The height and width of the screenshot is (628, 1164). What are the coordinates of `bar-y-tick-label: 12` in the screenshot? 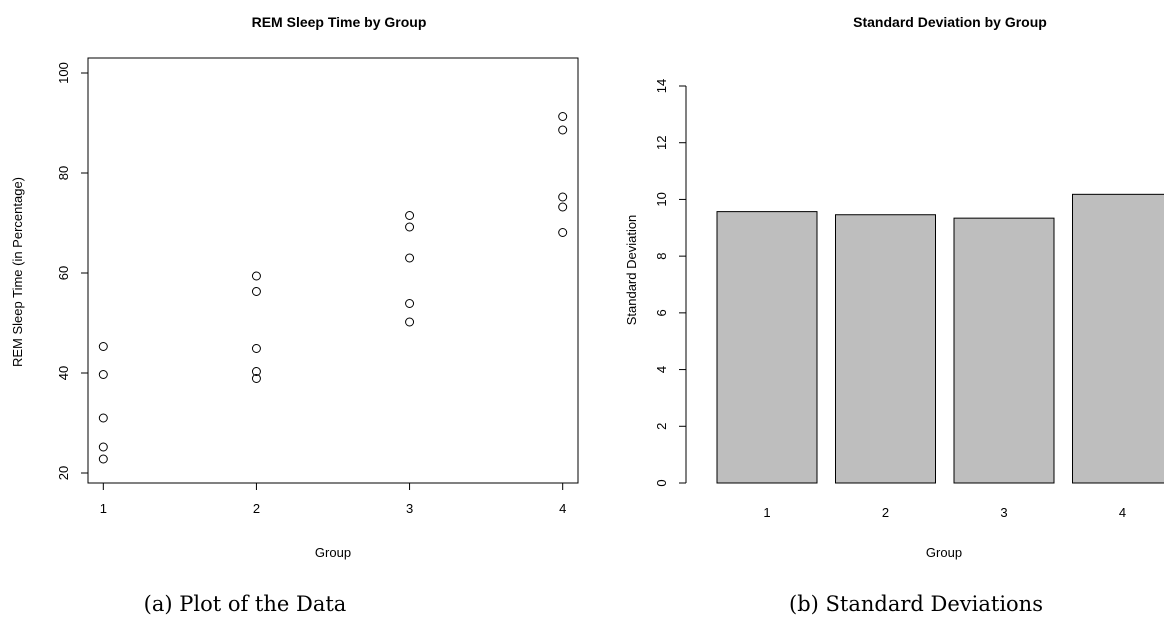 It's located at (661, 142).